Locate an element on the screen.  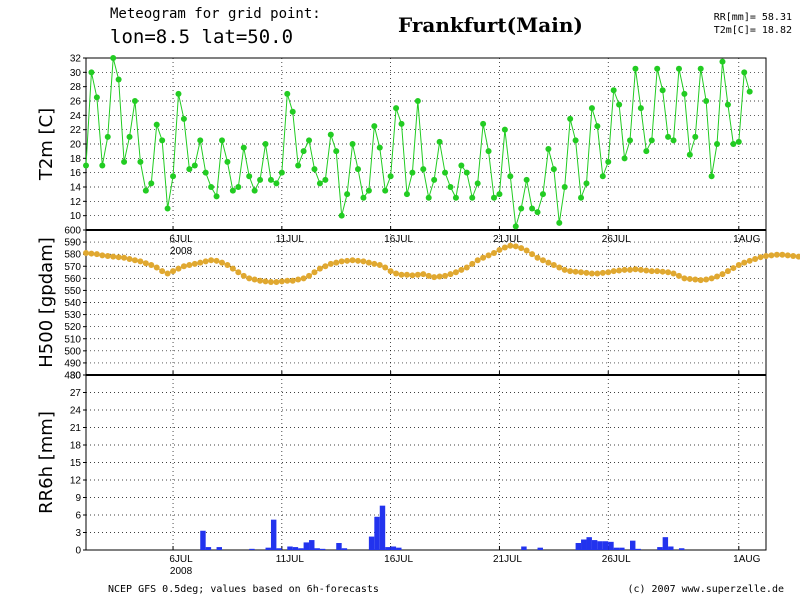
x-tick-label: 21JUL is located at coordinates (507, 559).